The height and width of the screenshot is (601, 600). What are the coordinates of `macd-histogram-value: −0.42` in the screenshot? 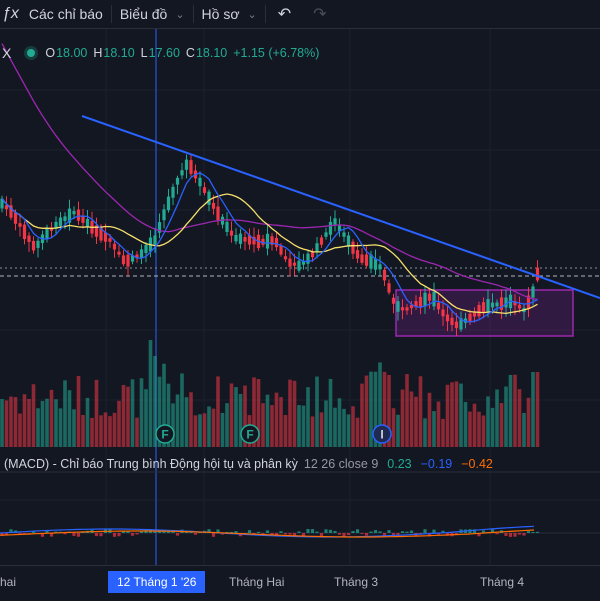 It's located at (477, 464).